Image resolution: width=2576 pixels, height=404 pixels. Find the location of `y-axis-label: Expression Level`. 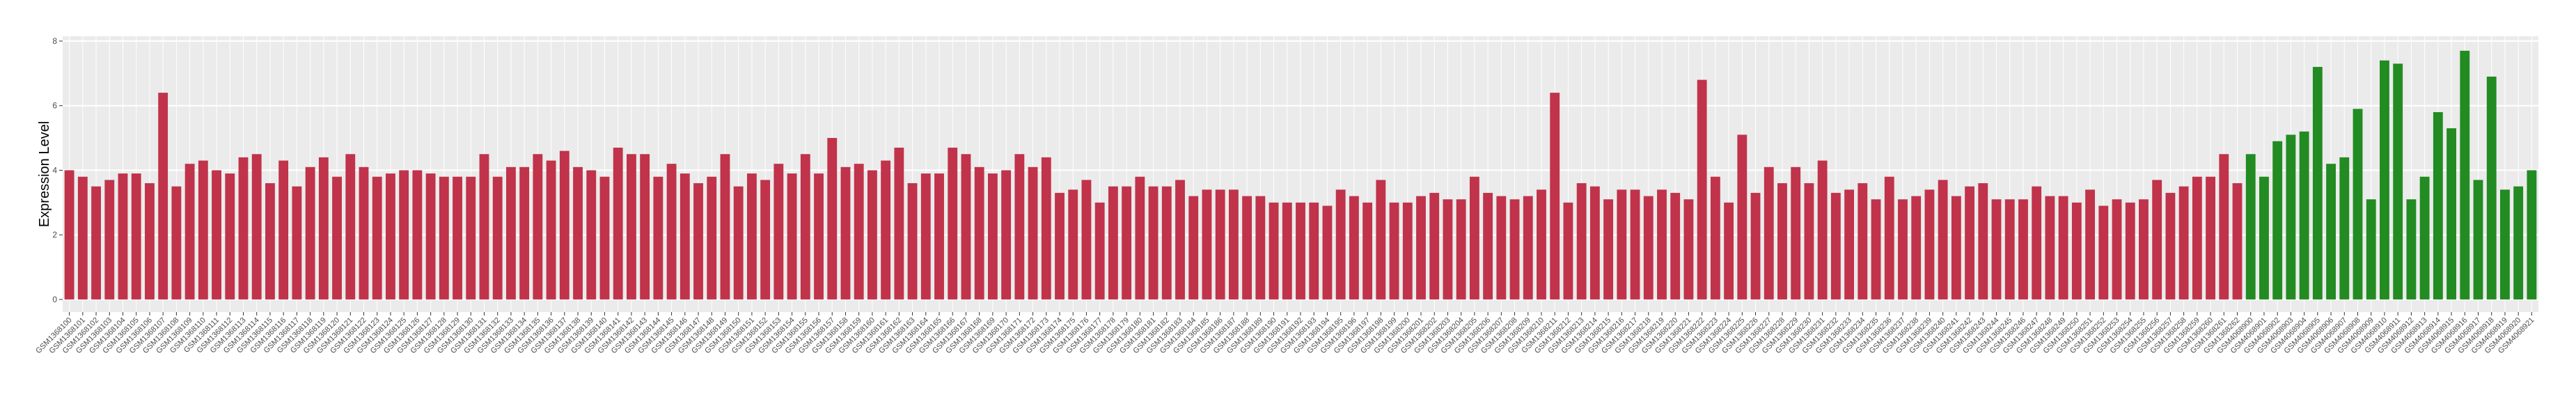

y-axis-label: Expression Level is located at coordinates (44, 174).